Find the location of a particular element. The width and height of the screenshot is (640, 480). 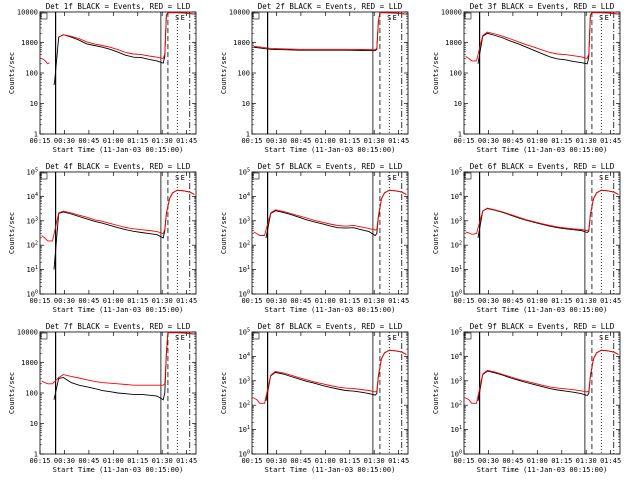

y-tick-label: 10 is located at coordinates (458, 104).